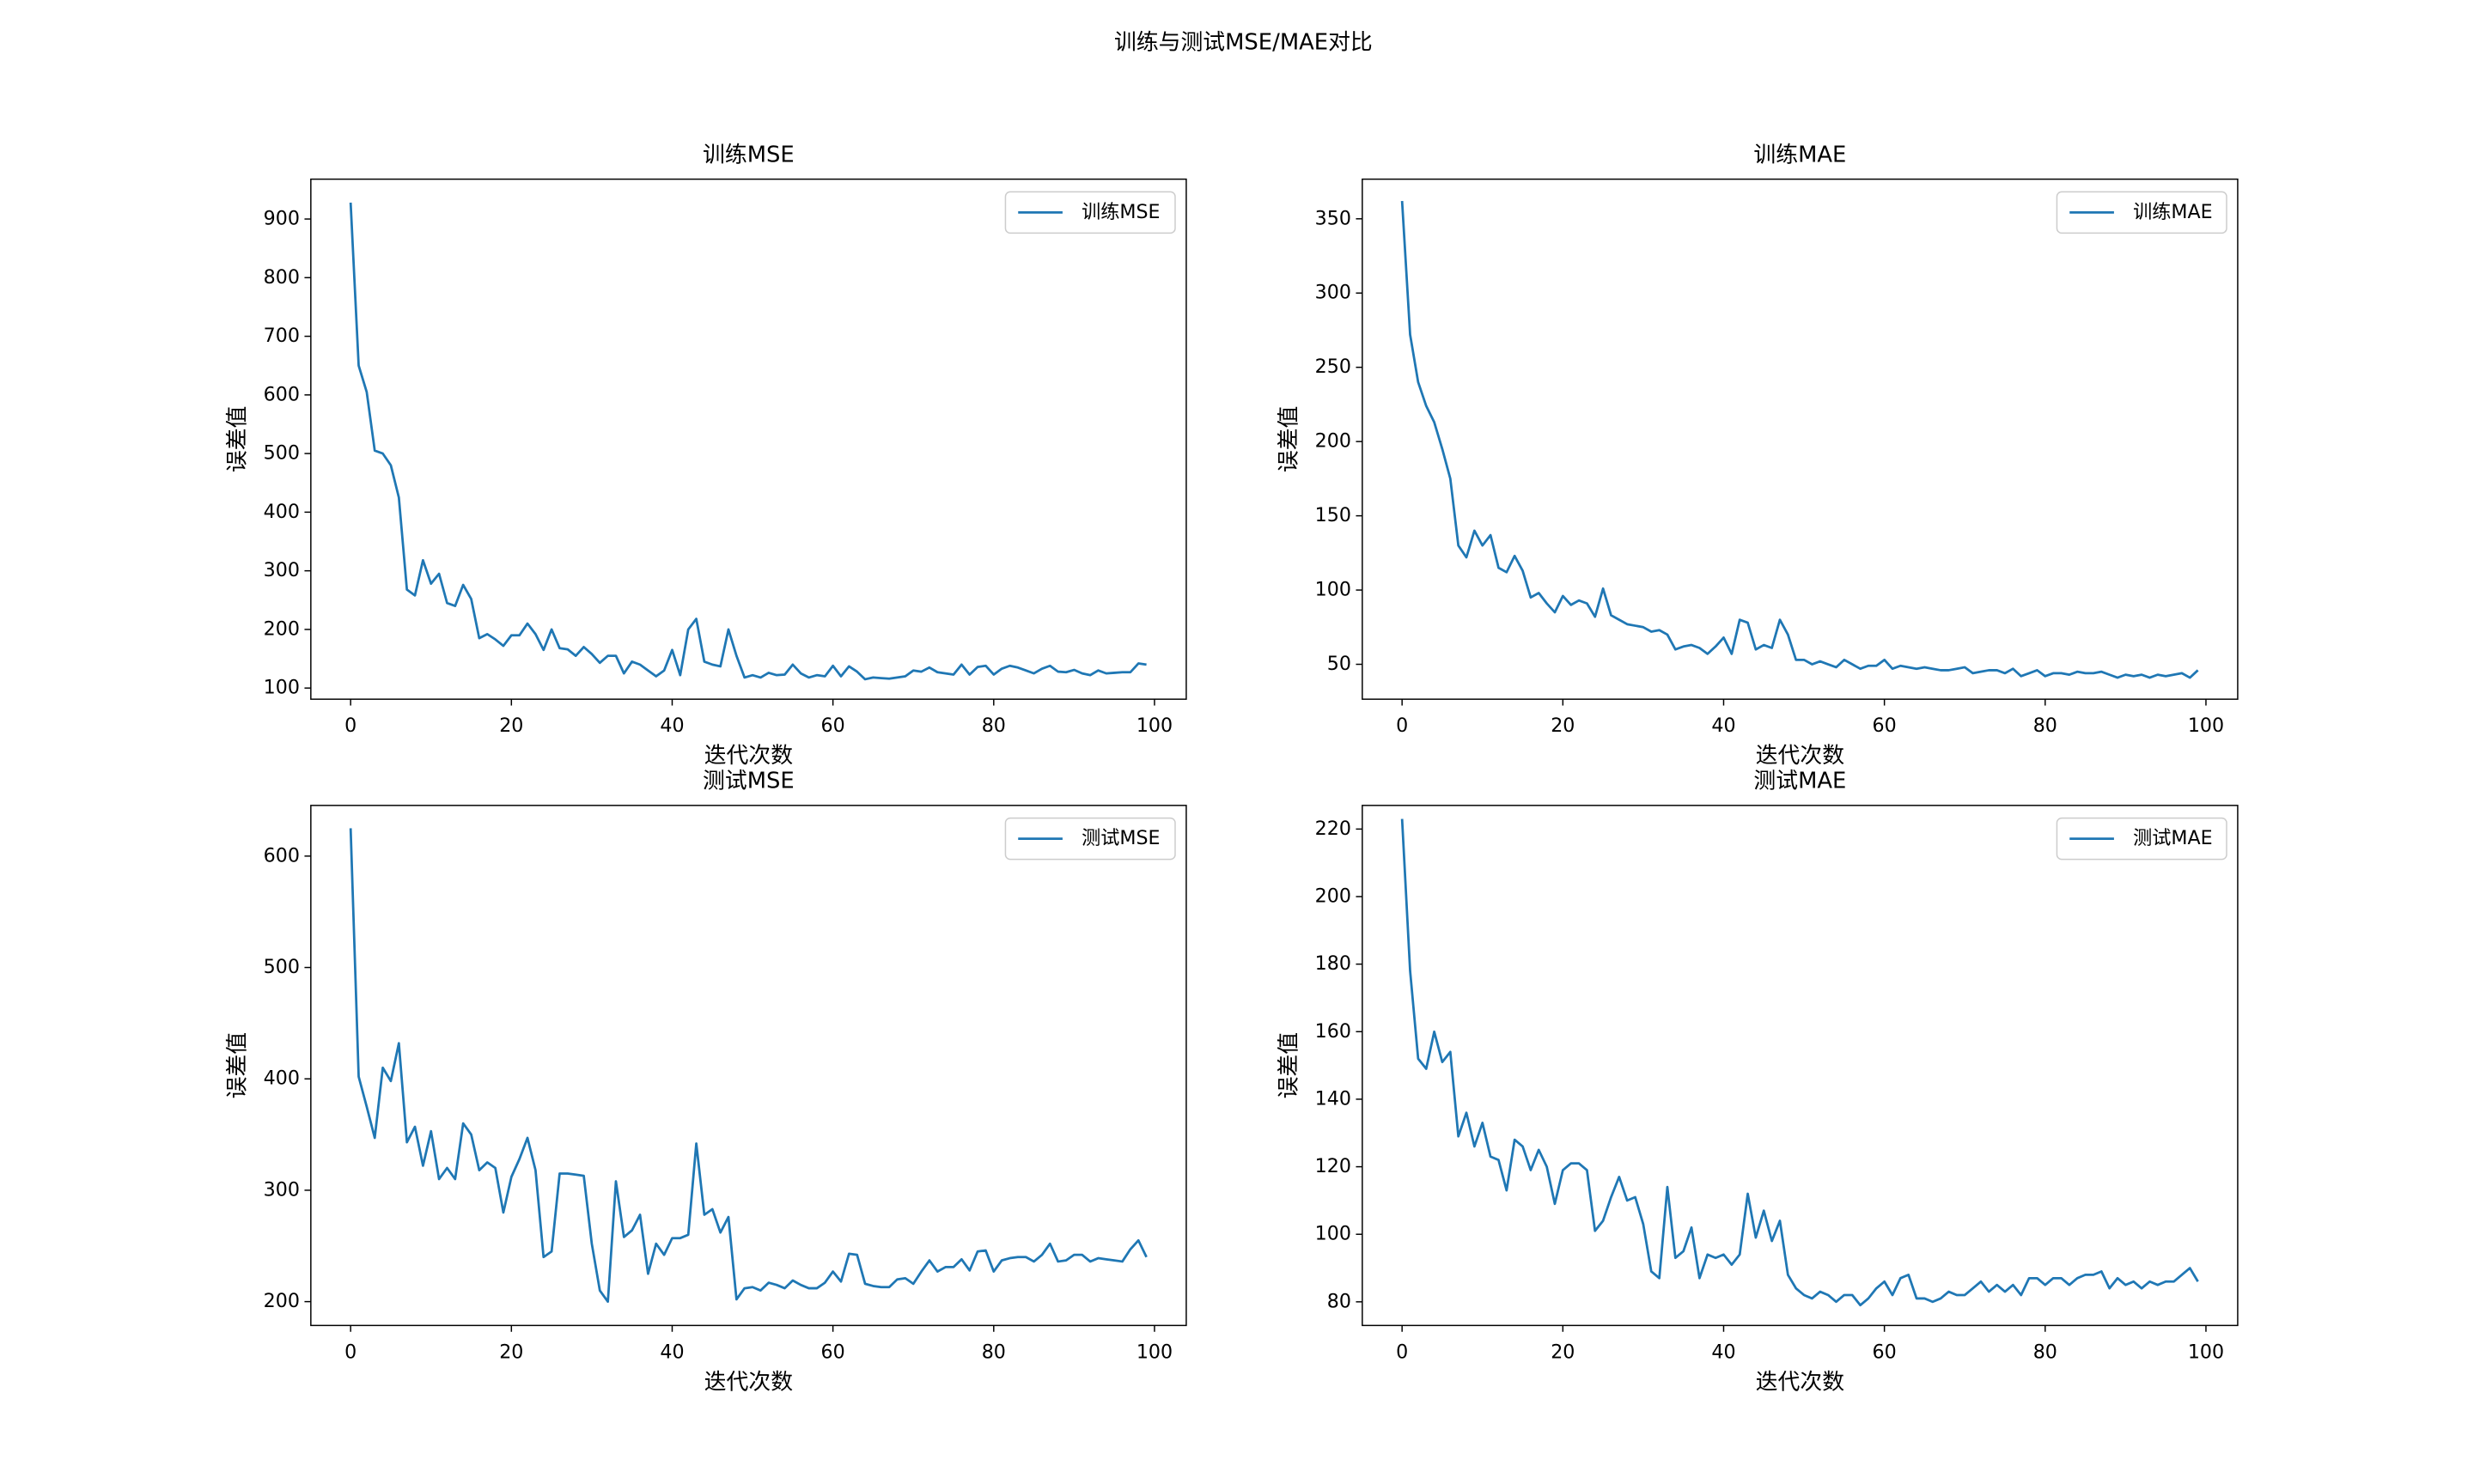 This screenshot has width=2474, height=1484. Describe the element at coordinates (282, 219) in the screenshot. I see `y-tick-label: 900` at that location.